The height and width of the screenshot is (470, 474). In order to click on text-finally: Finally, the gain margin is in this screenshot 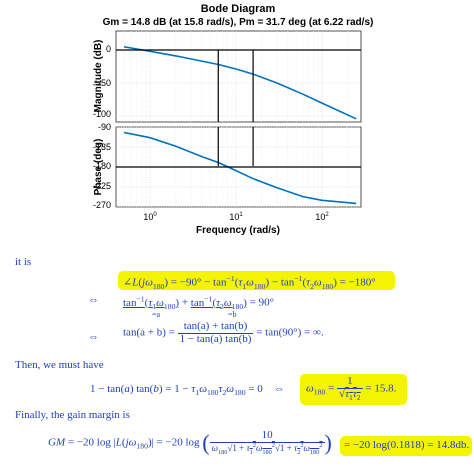, I will do `click(72, 415)`.